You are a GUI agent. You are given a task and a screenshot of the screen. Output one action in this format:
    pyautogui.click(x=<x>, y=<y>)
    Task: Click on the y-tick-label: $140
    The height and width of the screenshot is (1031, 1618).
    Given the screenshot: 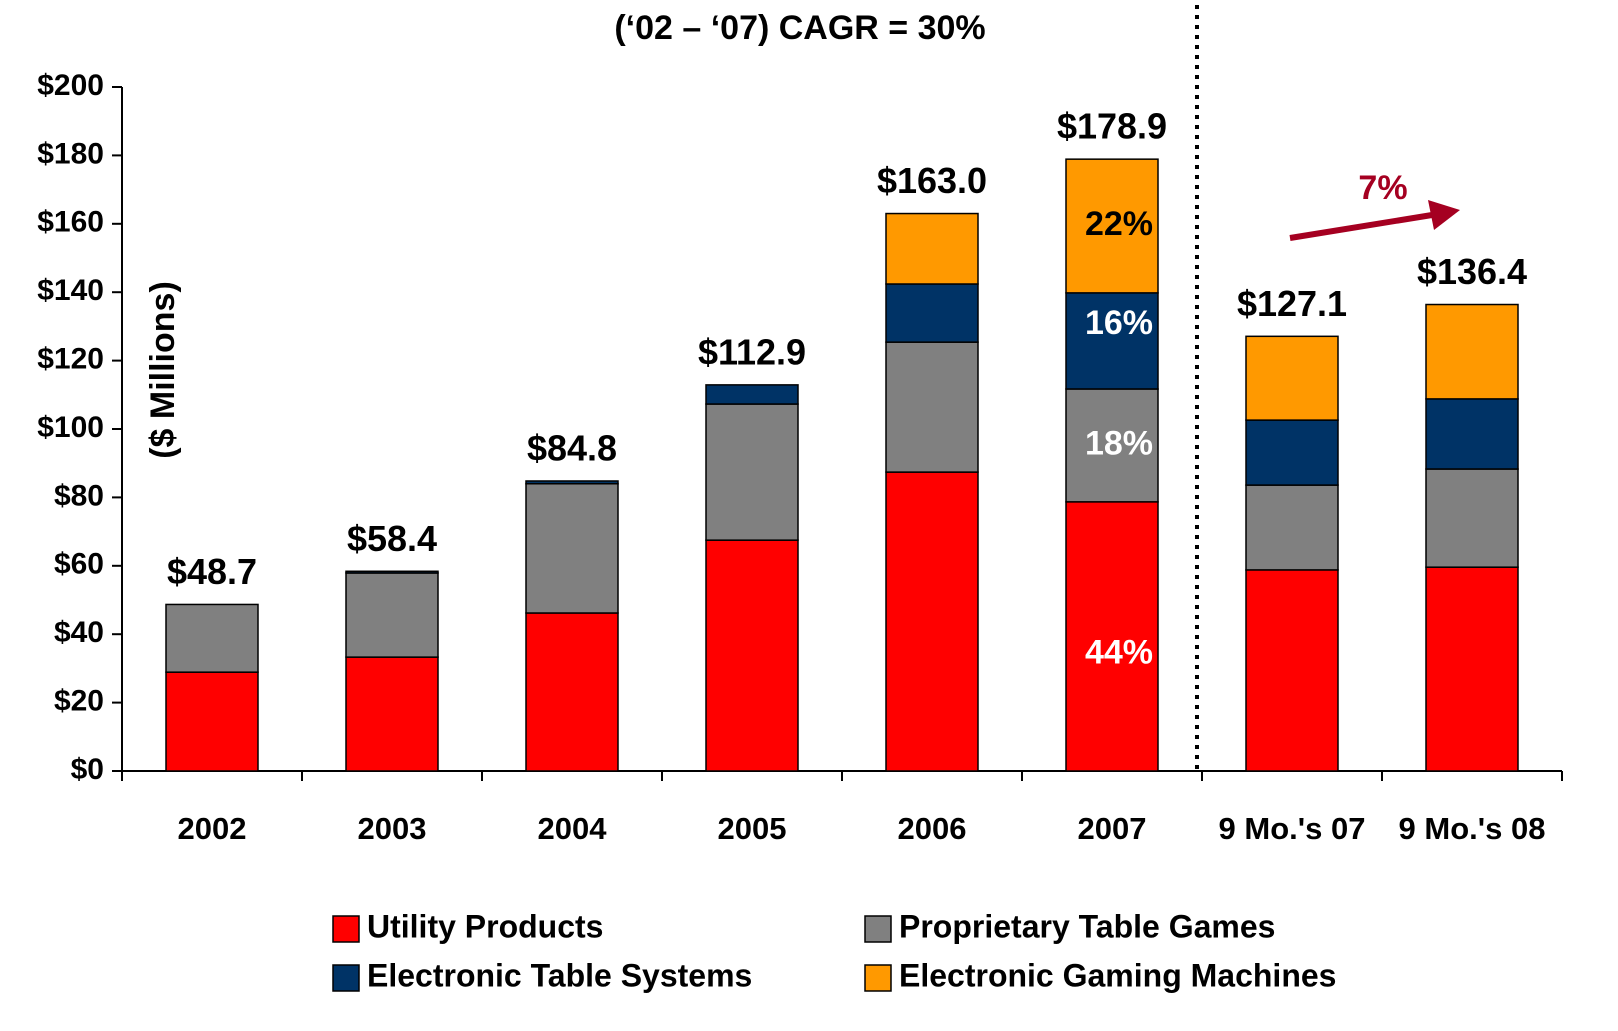 What is the action you would take?
    pyautogui.click(x=70, y=290)
    